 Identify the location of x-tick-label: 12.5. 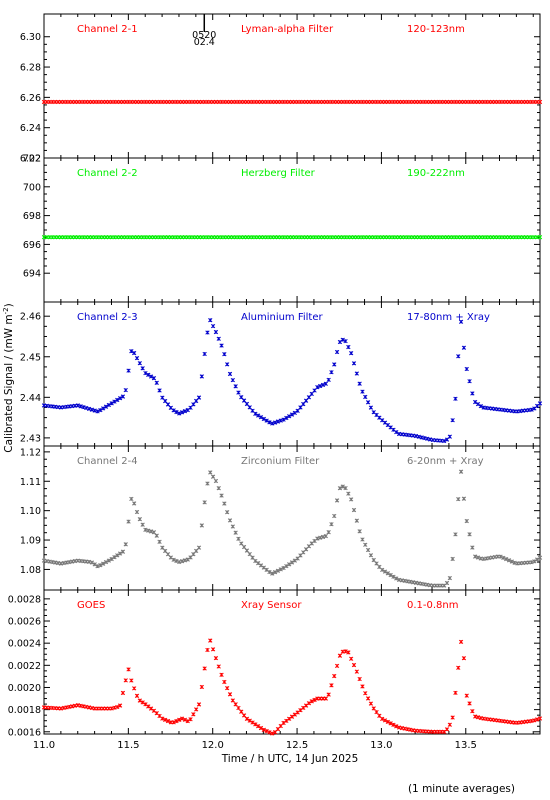
(297, 745).